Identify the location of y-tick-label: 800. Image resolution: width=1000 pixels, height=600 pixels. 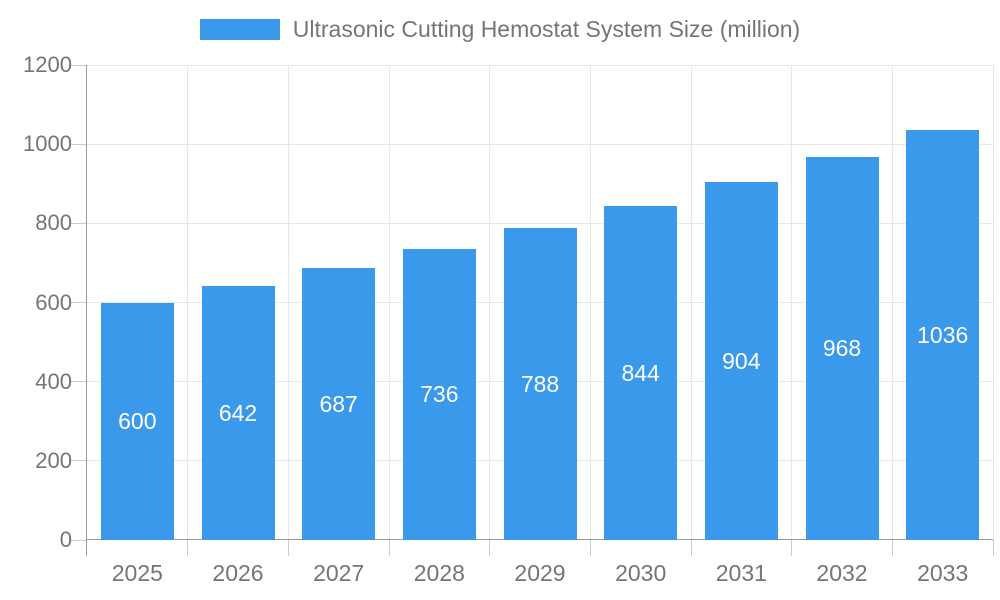
(53, 223).